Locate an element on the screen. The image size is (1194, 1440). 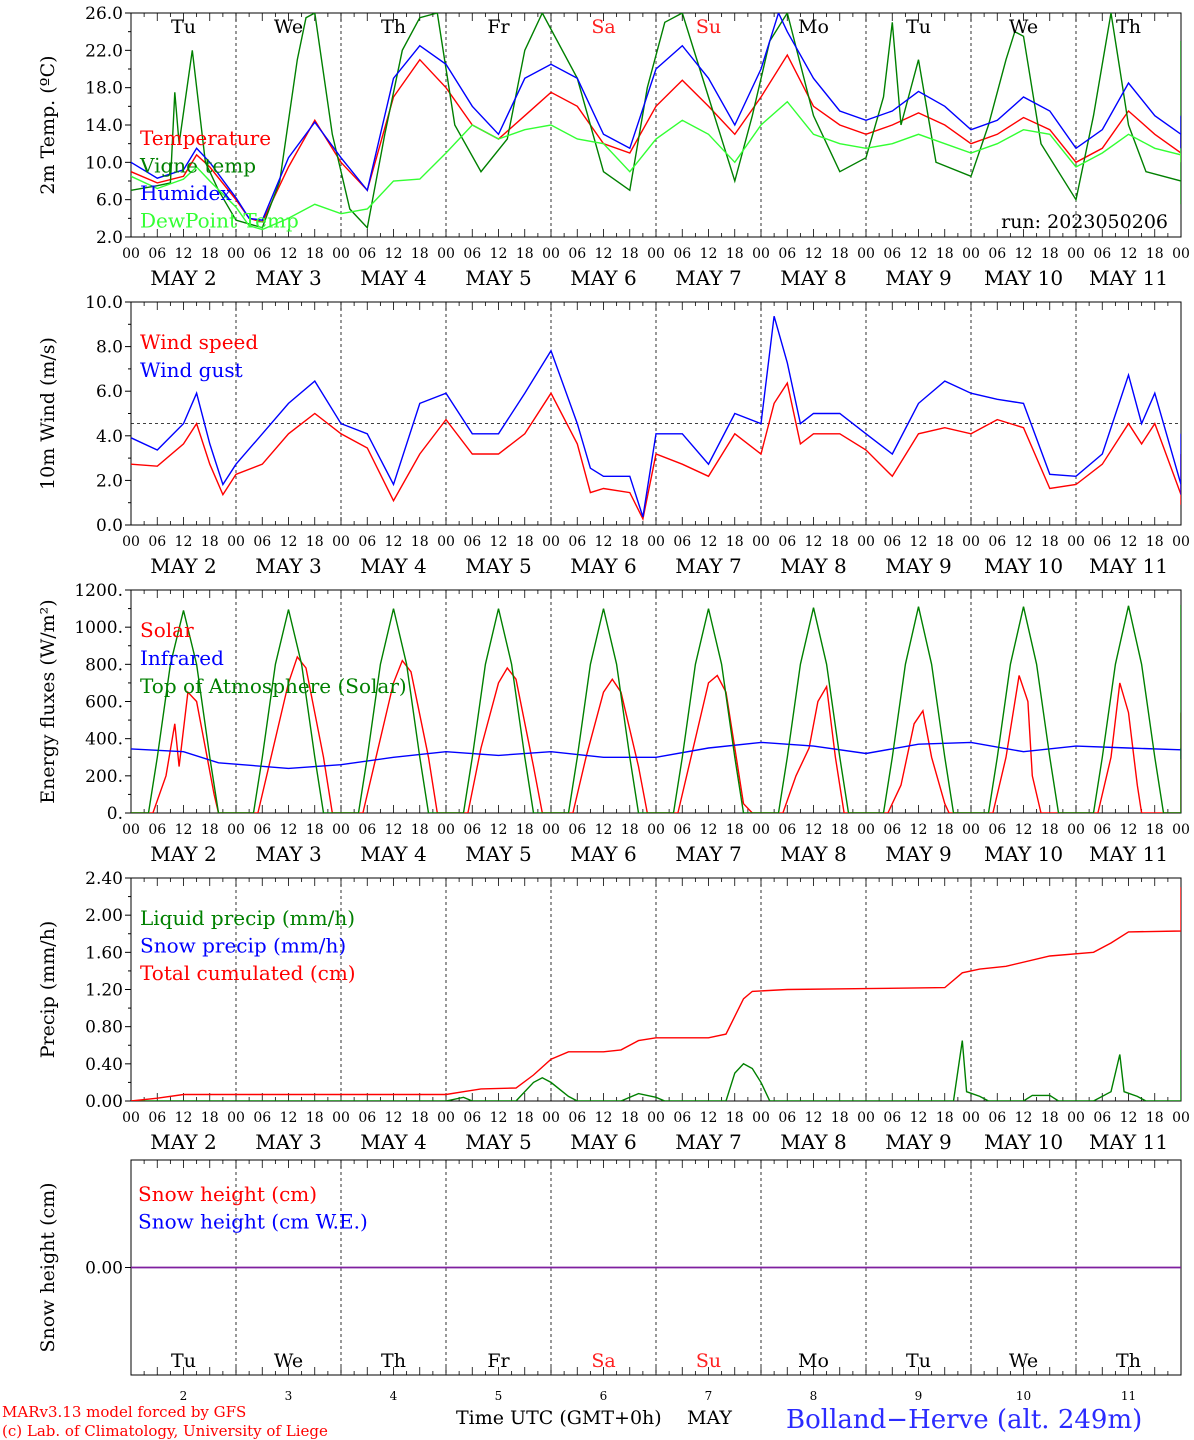
y-tick-label: 1000. is located at coordinates (98, 628).